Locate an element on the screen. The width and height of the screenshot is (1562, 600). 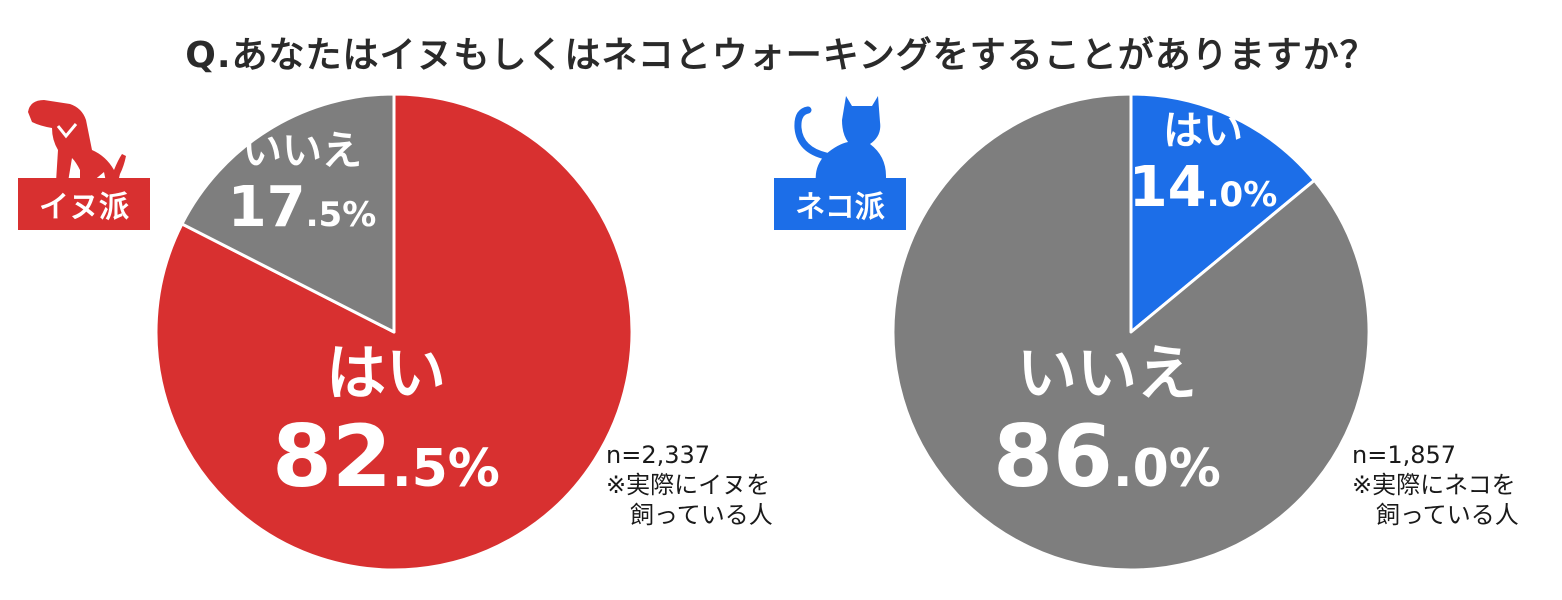
dog-group-badge: イヌ派 is located at coordinates (84, 204).